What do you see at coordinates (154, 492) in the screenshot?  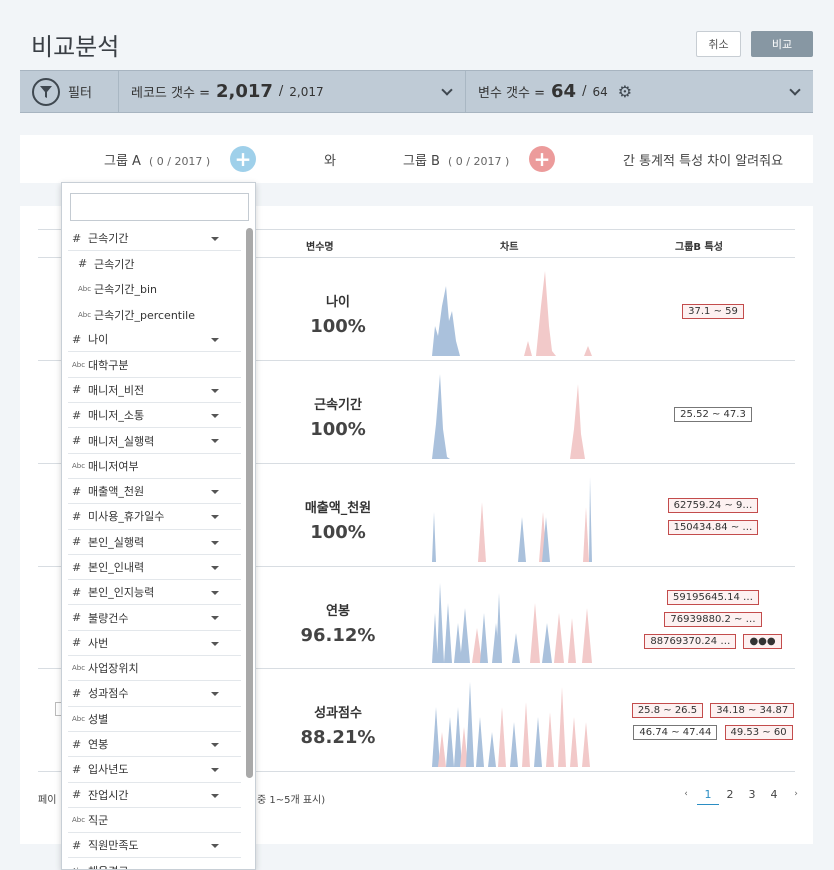 I see `variable-list-item: # 매출액_천원` at bounding box center [154, 492].